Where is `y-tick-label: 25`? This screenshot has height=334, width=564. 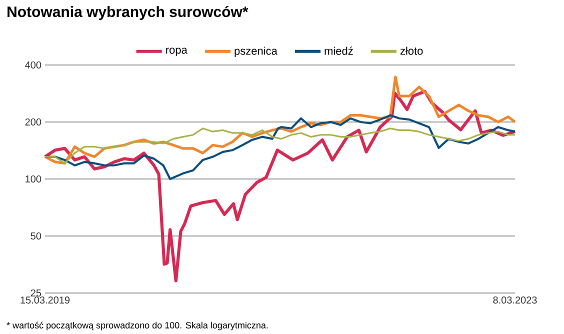
y-tick-label: 25 is located at coordinates (36, 293).